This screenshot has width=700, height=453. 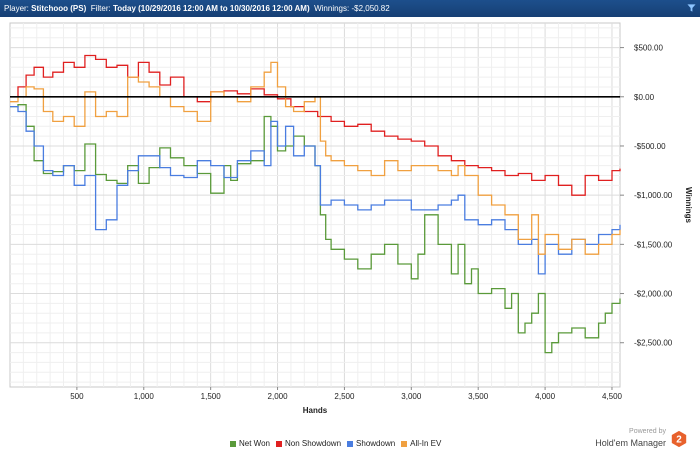 What do you see at coordinates (644, 97) in the screenshot?
I see `y-tick-label: $0.00` at bounding box center [644, 97].